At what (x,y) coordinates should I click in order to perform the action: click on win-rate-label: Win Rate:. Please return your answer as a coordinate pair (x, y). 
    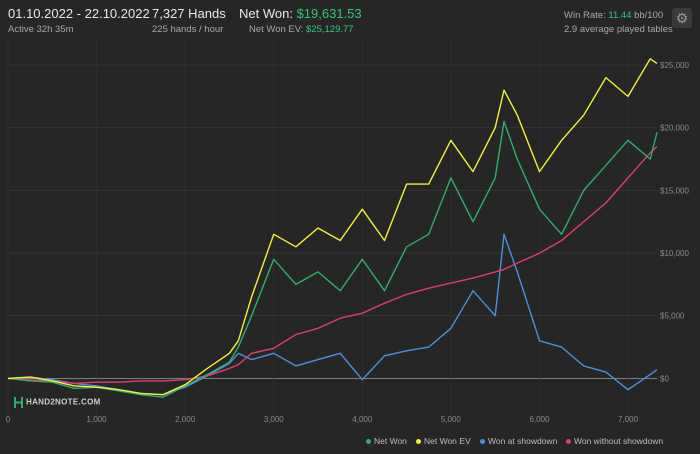
    Looking at the image, I should click on (585, 15).